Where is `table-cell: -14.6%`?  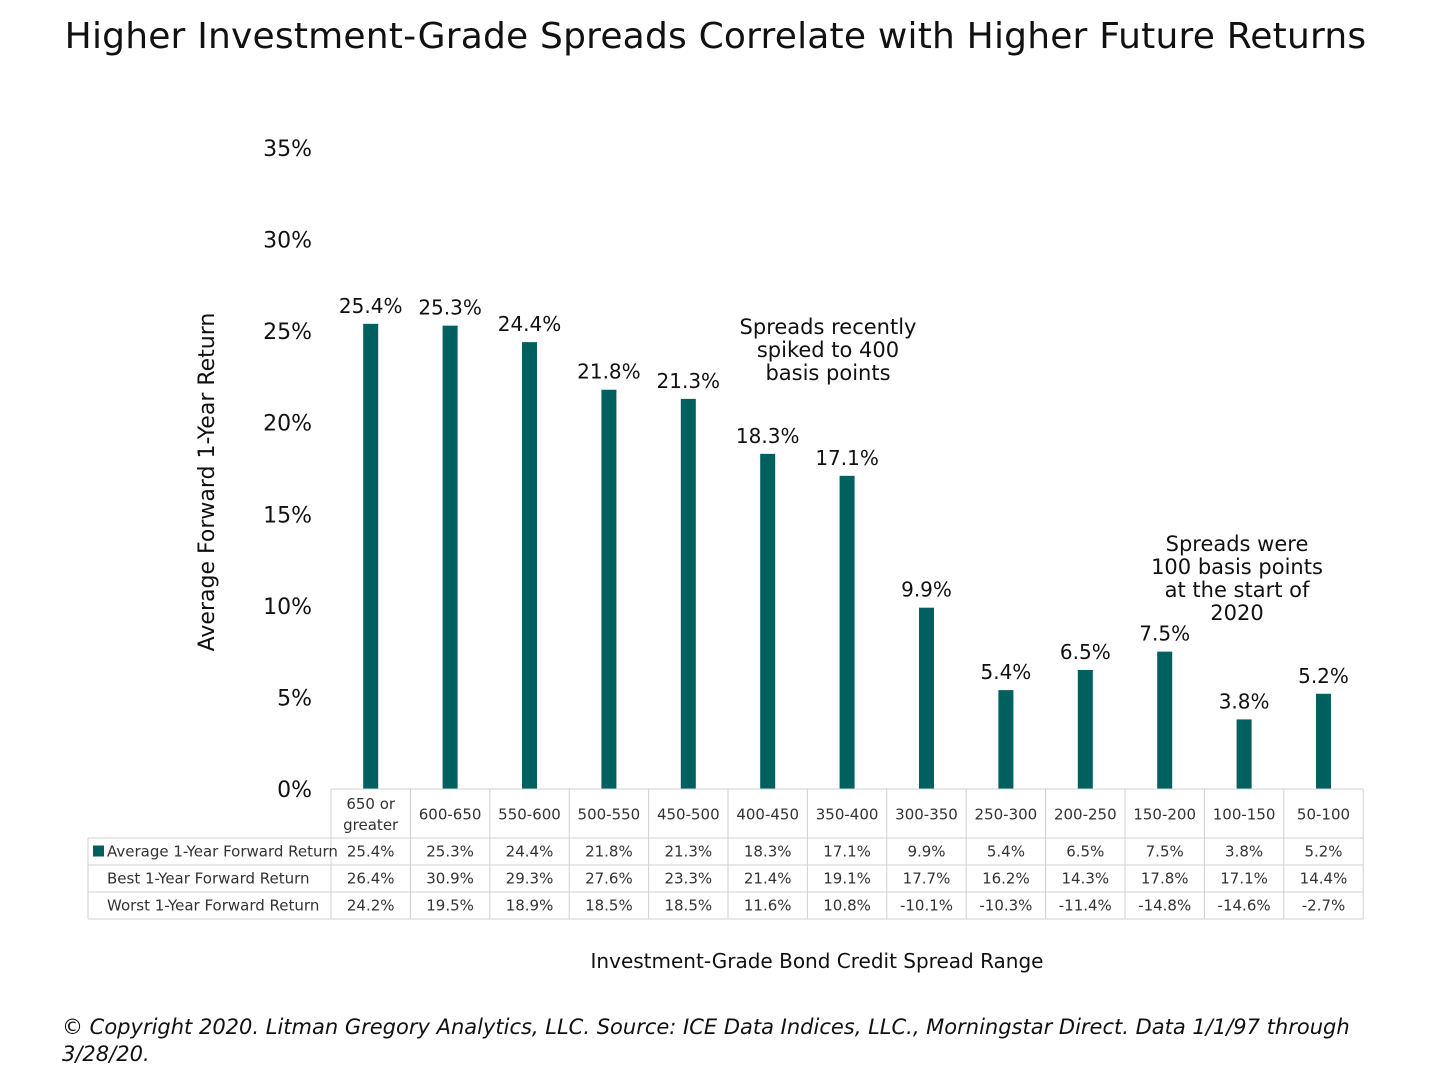 table-cell: -14.6% is located at coordinates (1244, 906).